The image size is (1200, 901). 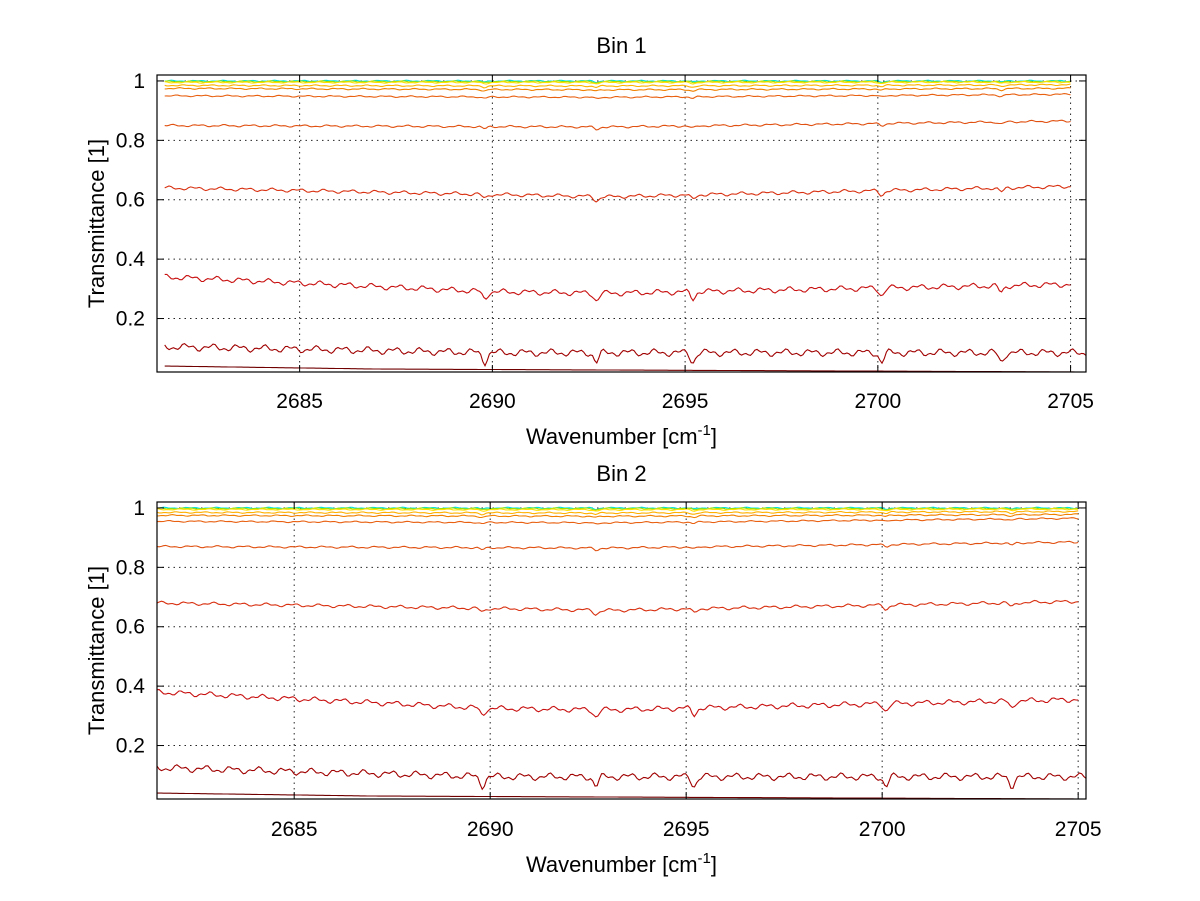 I want to click on chart-title: Bin 2, so click(x=621, y=473).